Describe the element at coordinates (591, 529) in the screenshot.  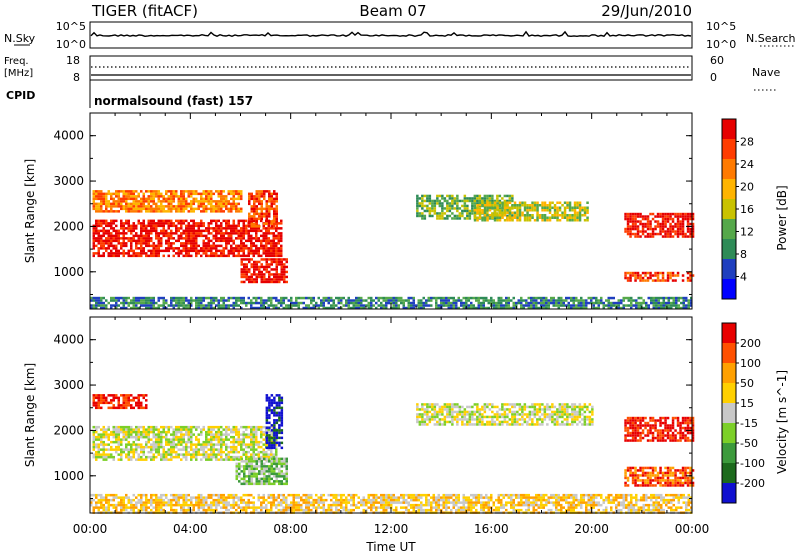
I see `time-tick-label: 20:00` at that location.